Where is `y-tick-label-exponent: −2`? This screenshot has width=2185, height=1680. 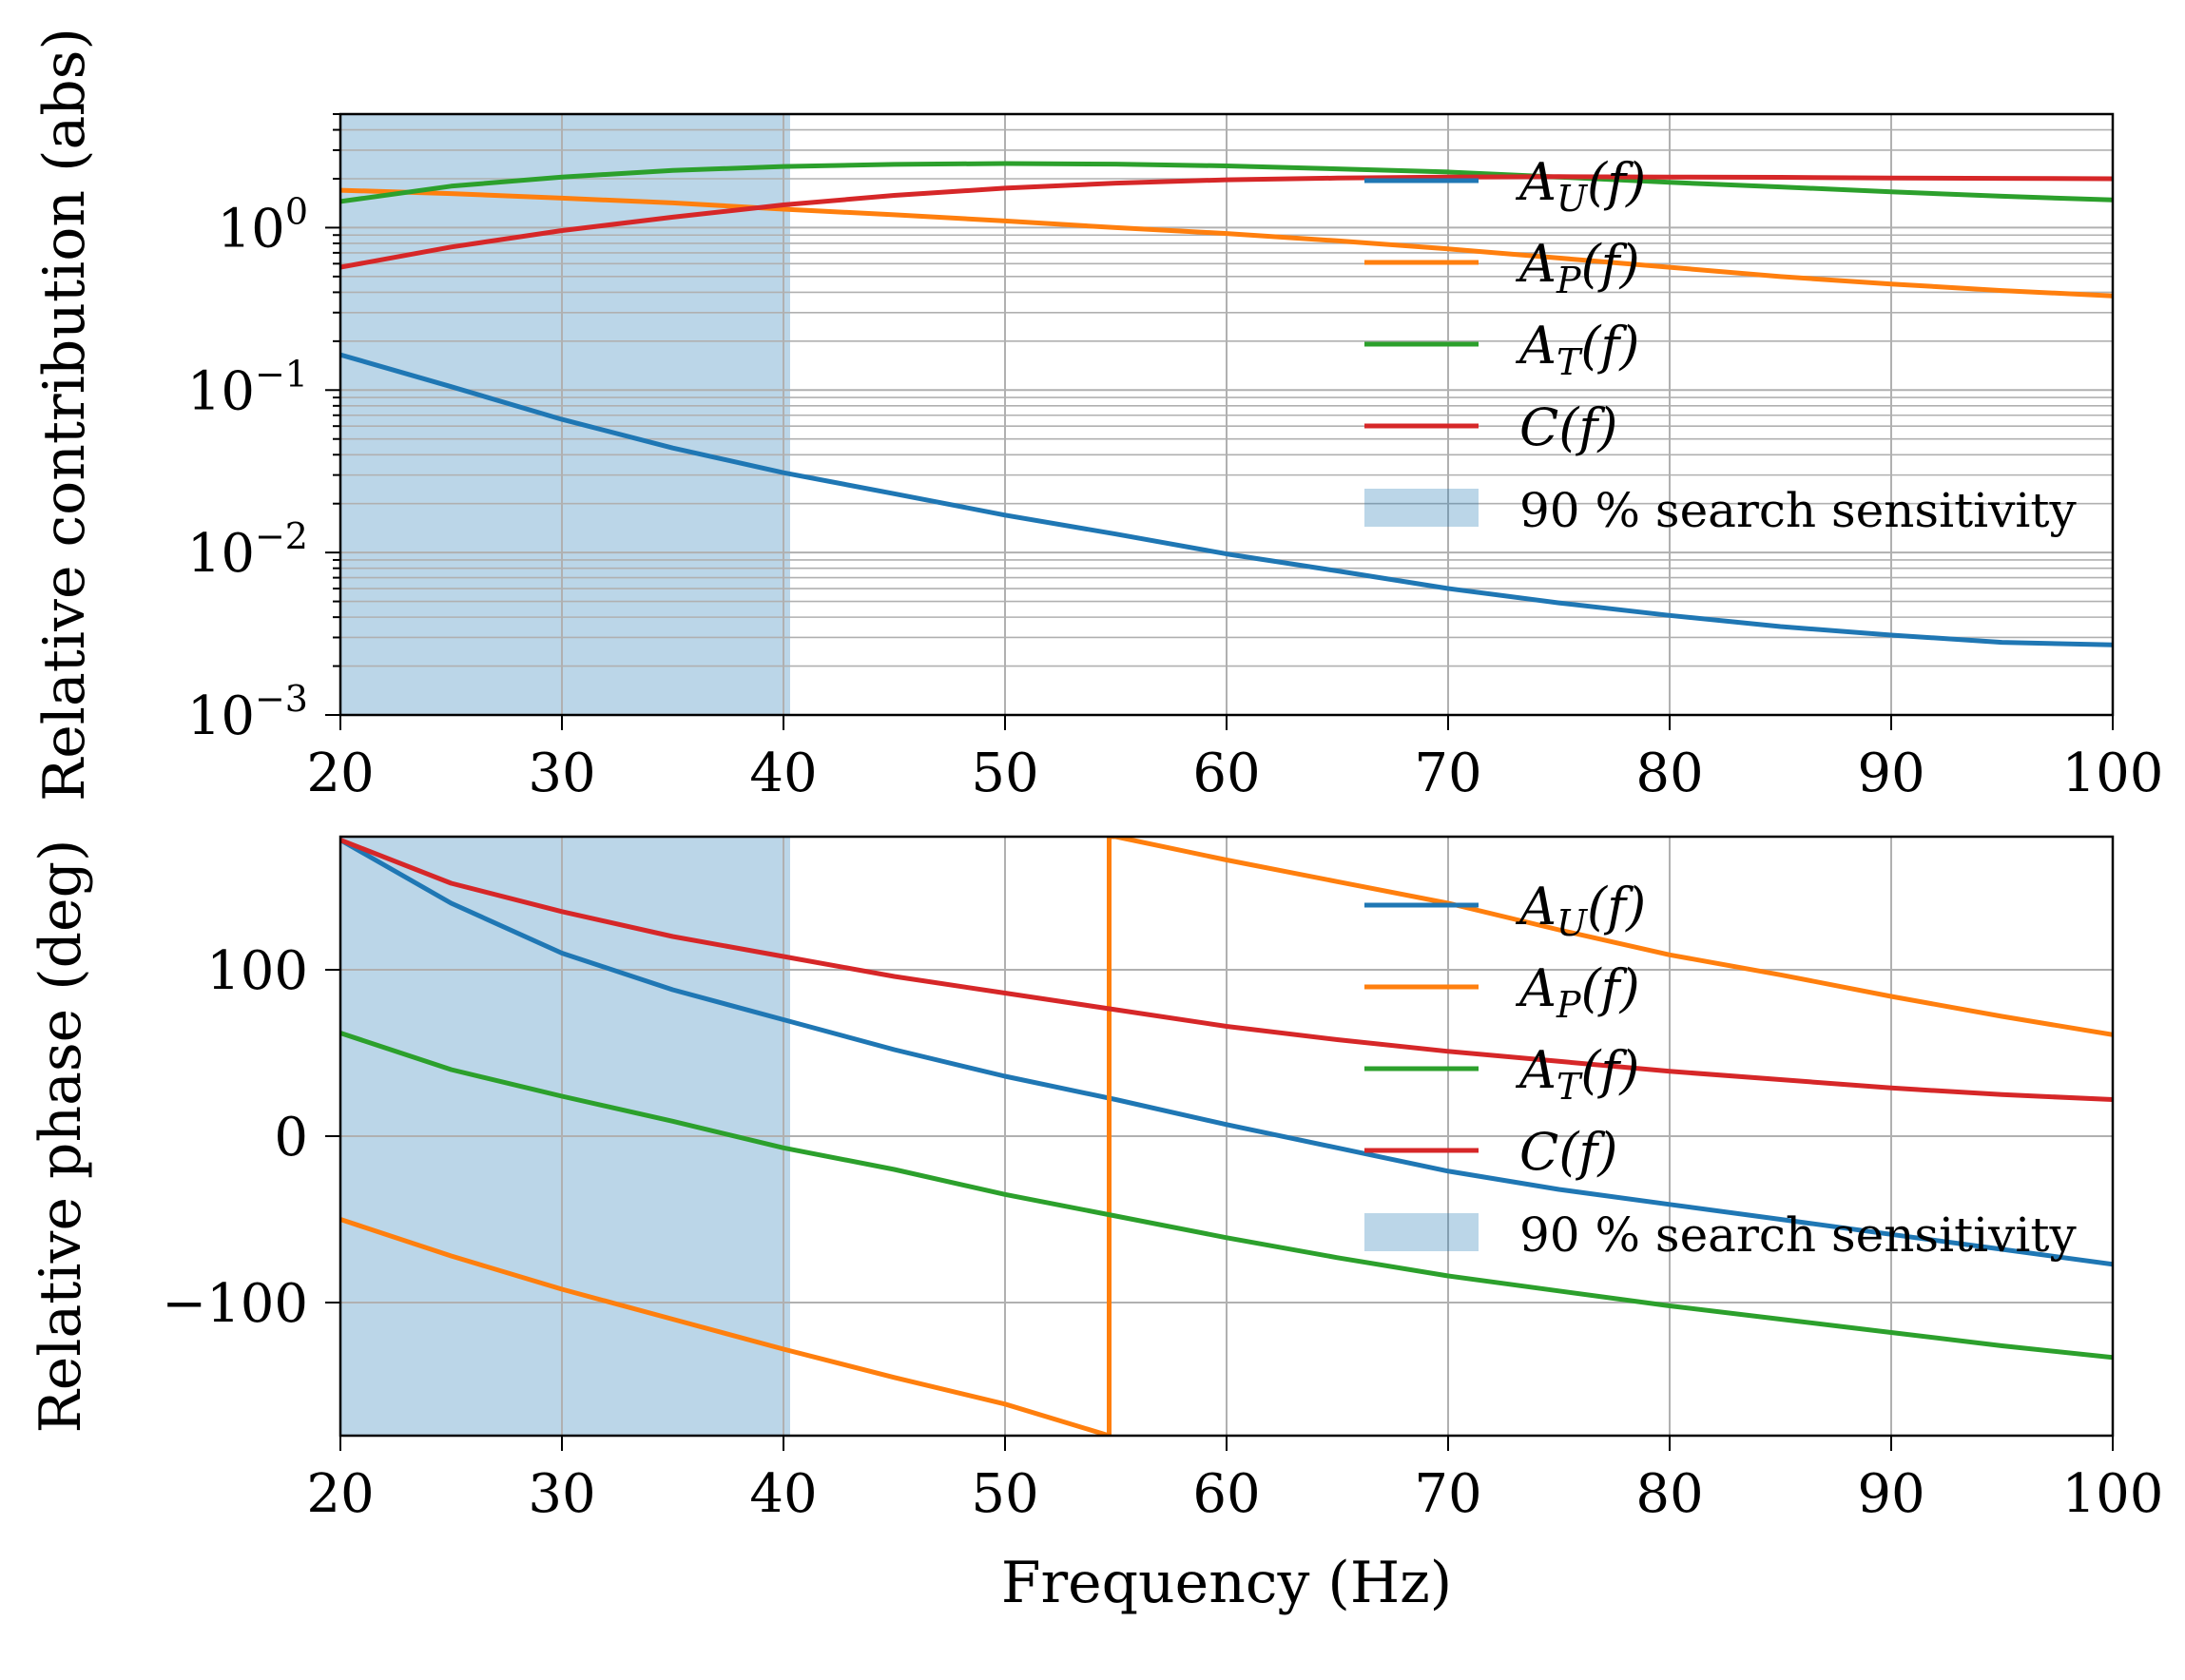 y-tick-label-exponent: −2 is located at coordinates (281, 536).